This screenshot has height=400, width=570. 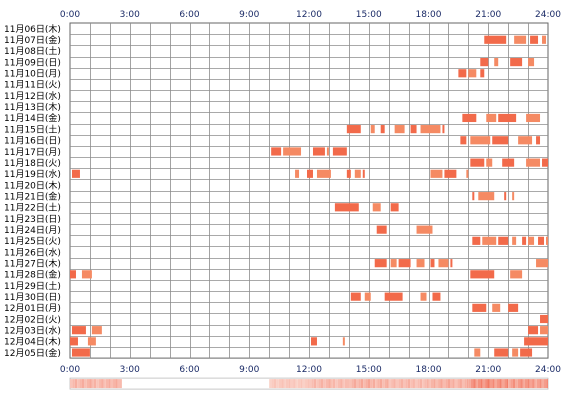 I want to click on row-label: 11月17日(月), so click(x=32, y=152).